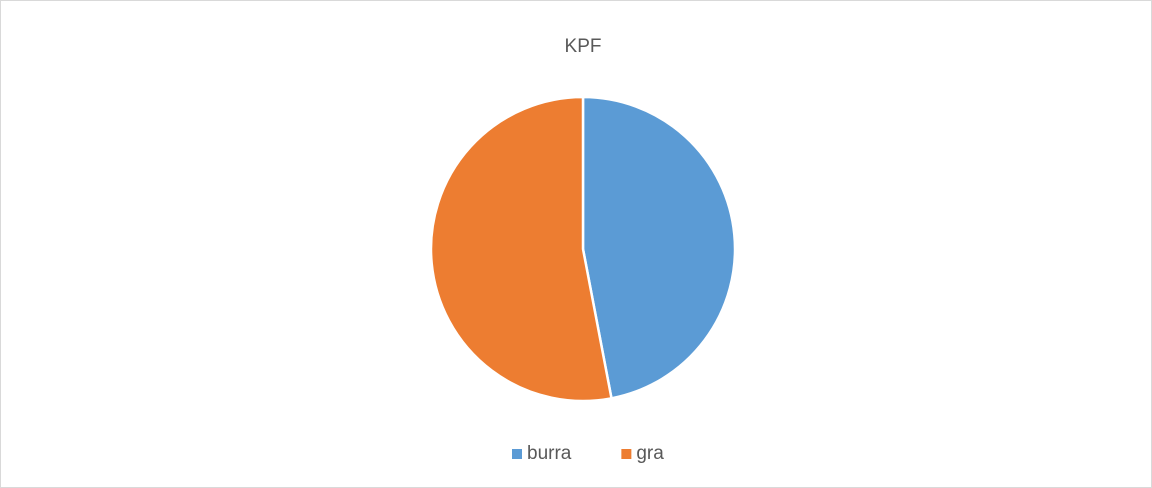 The image size is (1152, 488). What do you see at coordinates (549, 453) in the screenshot?
I see `legend-label: burra` at bounding box center [549, 453].